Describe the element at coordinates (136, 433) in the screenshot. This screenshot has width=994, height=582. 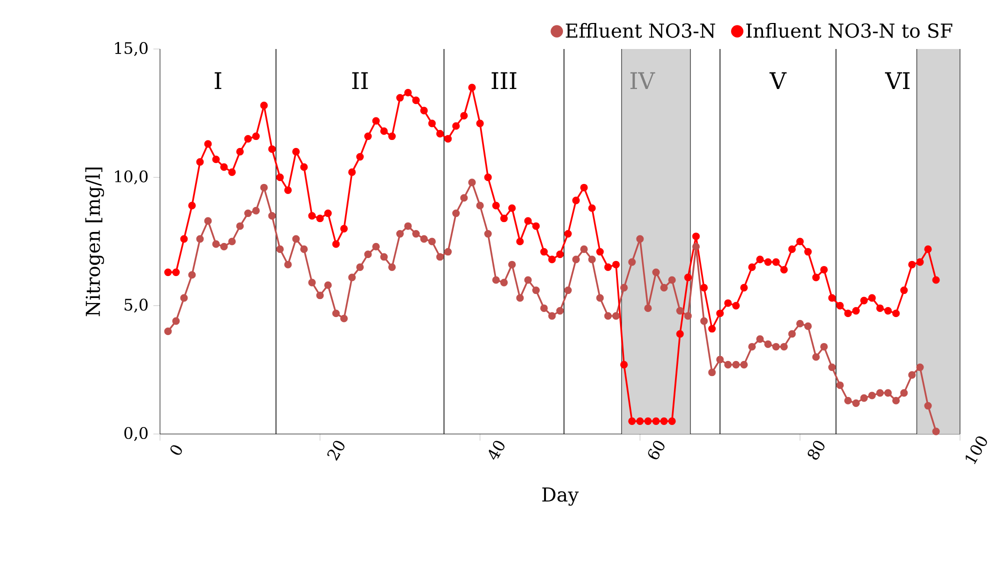
I see `y-tick-label: 0,0` at that location.